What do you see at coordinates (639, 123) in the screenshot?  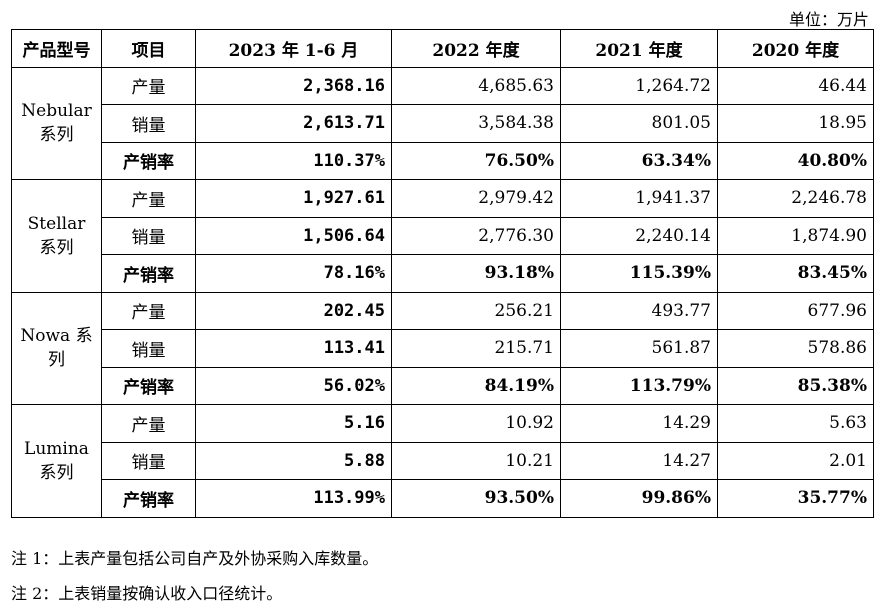 I see `cell-2021: 801.05` at bounding box center [639, 123].